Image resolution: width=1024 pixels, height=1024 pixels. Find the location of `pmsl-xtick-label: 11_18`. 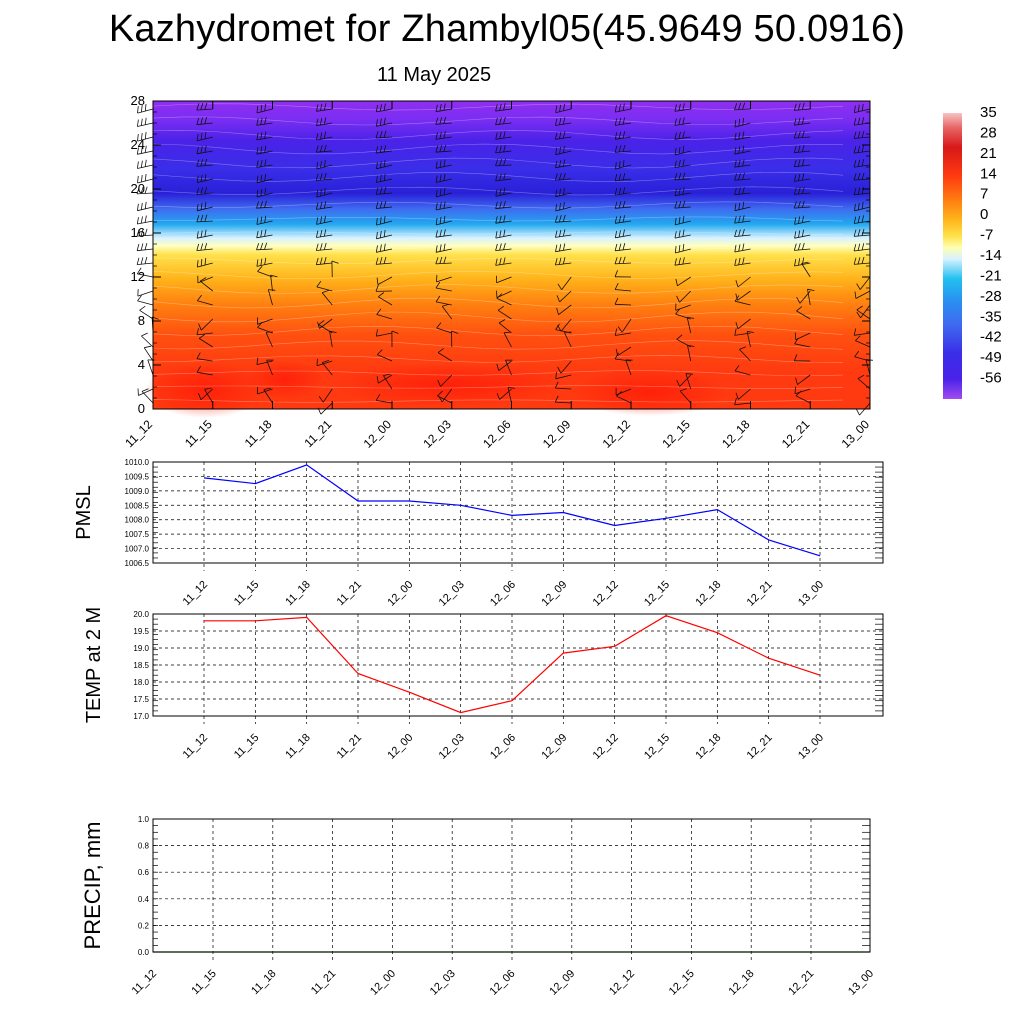

pmsl-xtick-label: 11_18 is located at coordinates (298, 594).